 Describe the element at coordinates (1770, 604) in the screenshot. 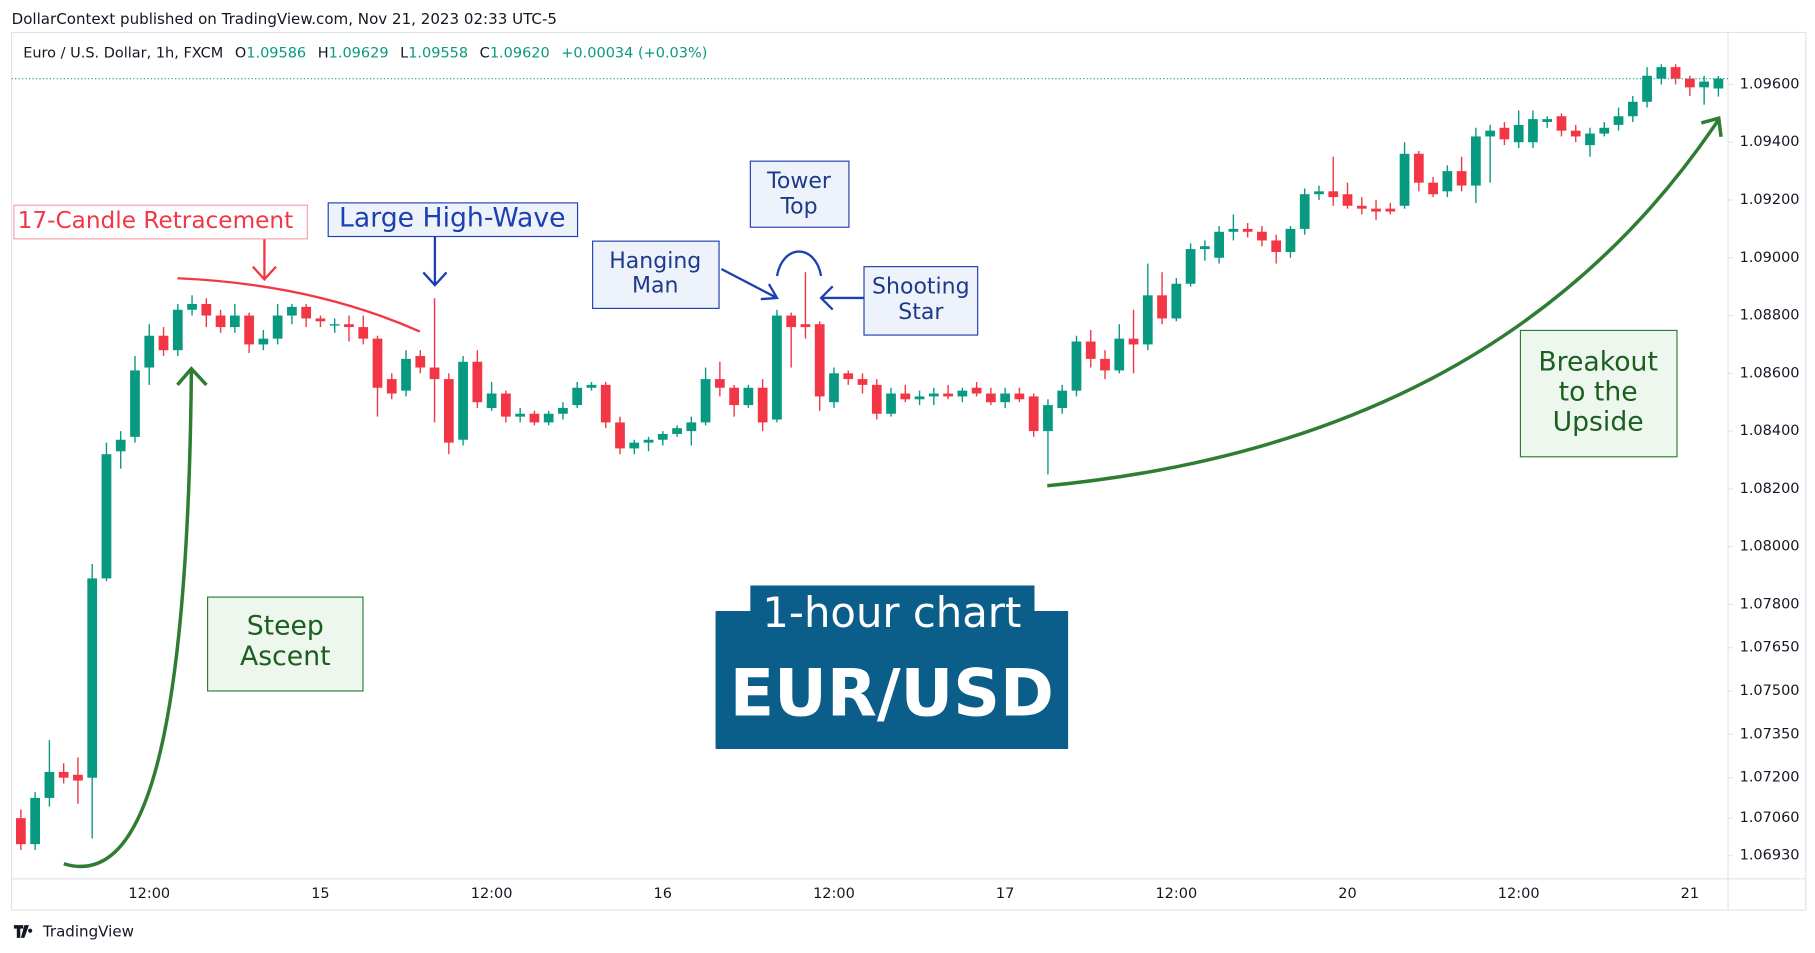

I see `y-tick-label: 1.07800` at that location.